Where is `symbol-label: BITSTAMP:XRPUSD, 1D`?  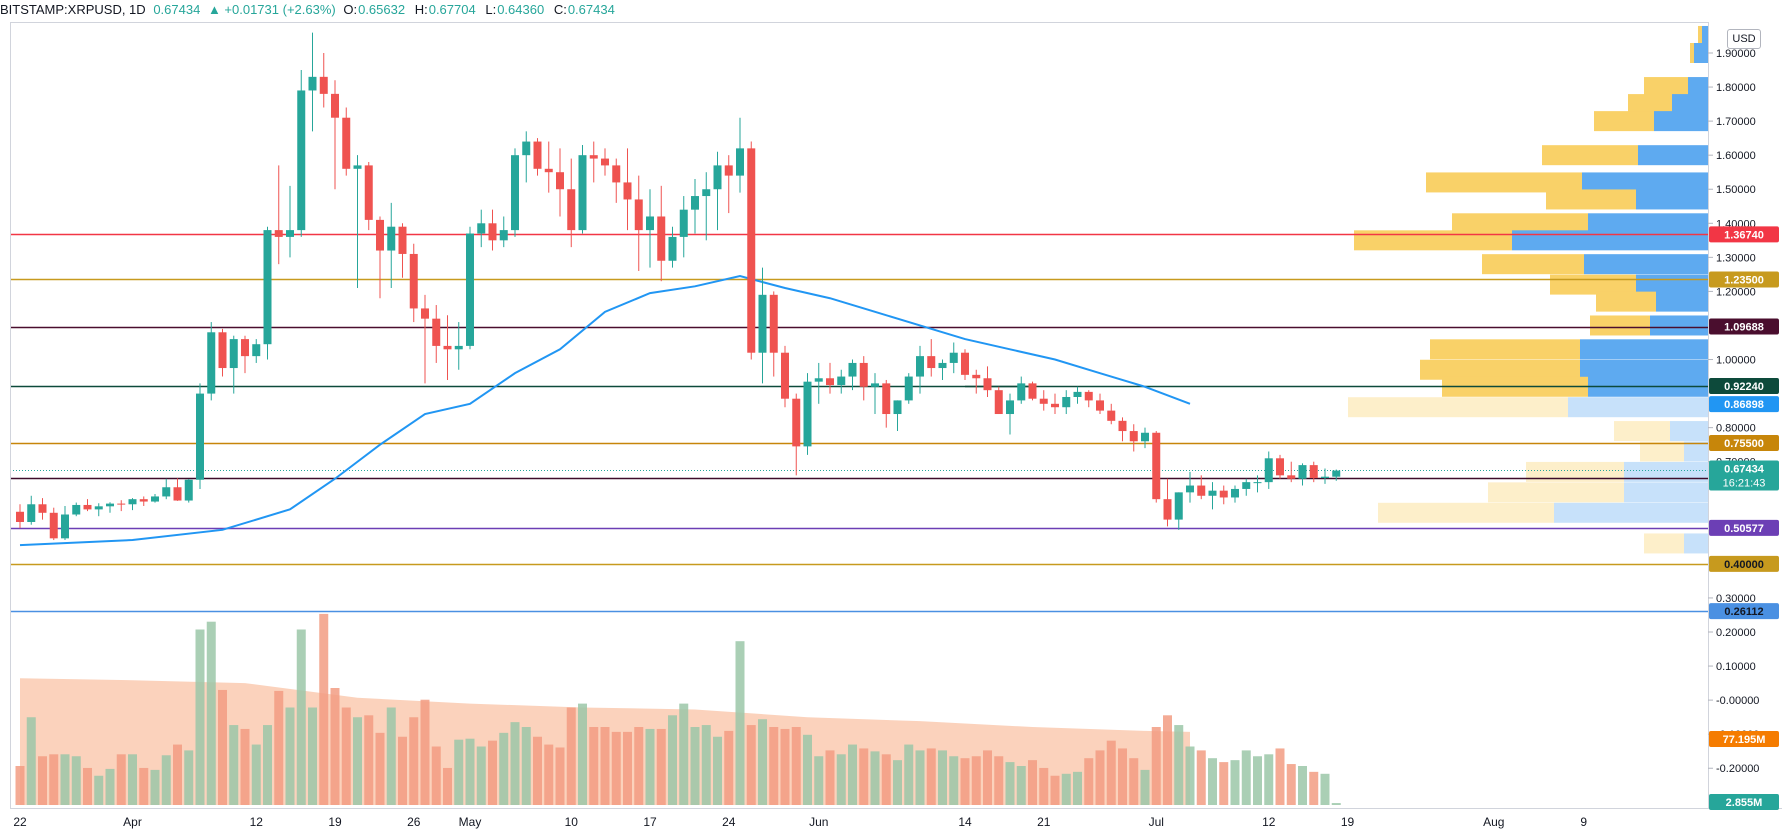
symbol-label: BITSTAMP:XRPUSD, 1D is located at coordinates (73, 9).